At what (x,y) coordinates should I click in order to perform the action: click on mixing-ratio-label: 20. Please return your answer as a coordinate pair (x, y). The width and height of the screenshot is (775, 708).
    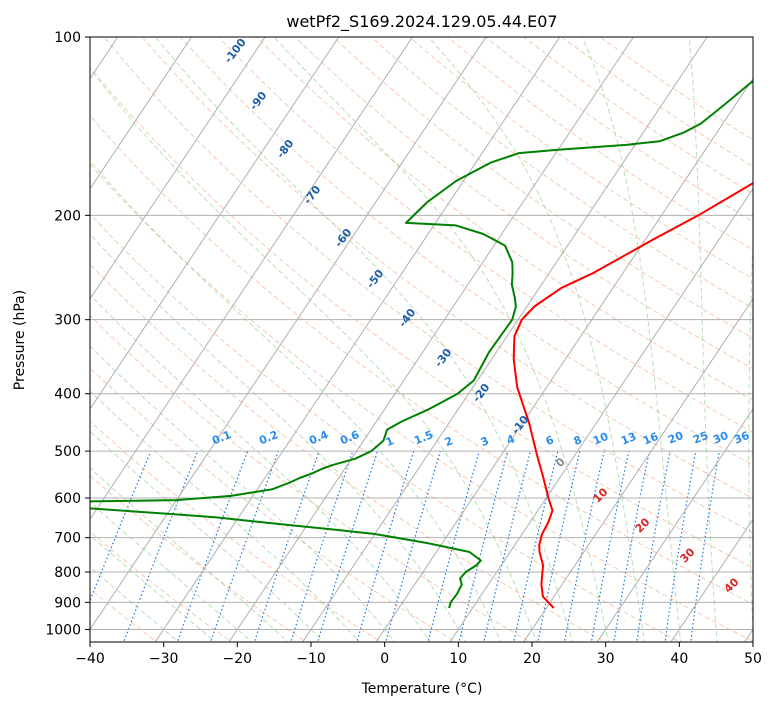
    Looking at the image, I should click on (675, 438).